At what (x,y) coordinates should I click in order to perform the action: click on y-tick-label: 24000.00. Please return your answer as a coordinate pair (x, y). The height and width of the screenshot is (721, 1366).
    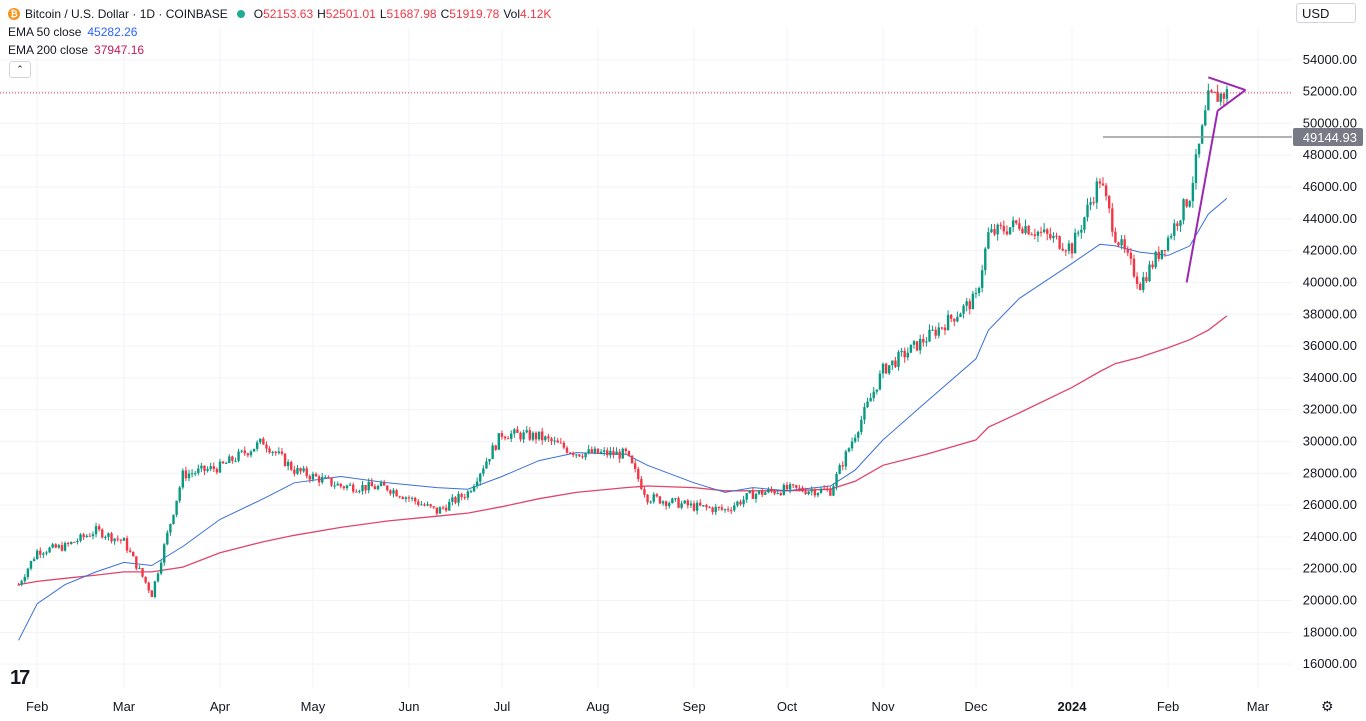
    Looking at the image, I should click on (1330, 536).